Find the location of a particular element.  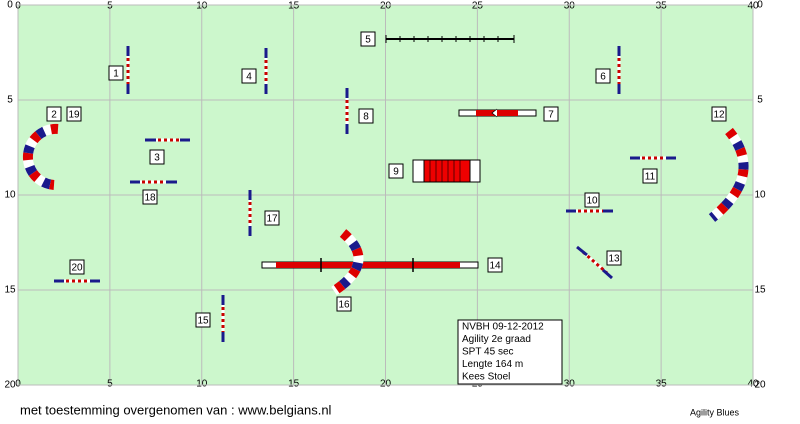

obstacle-number: 14 is located at coordinates (495, 266).